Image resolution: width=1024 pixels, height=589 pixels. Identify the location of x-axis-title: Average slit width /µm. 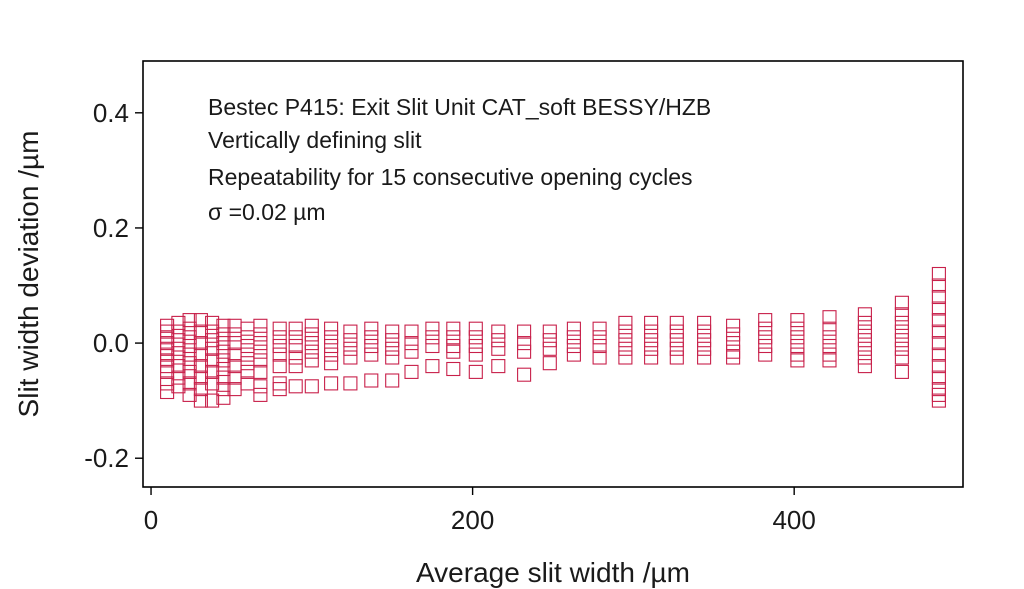
(553, 572).